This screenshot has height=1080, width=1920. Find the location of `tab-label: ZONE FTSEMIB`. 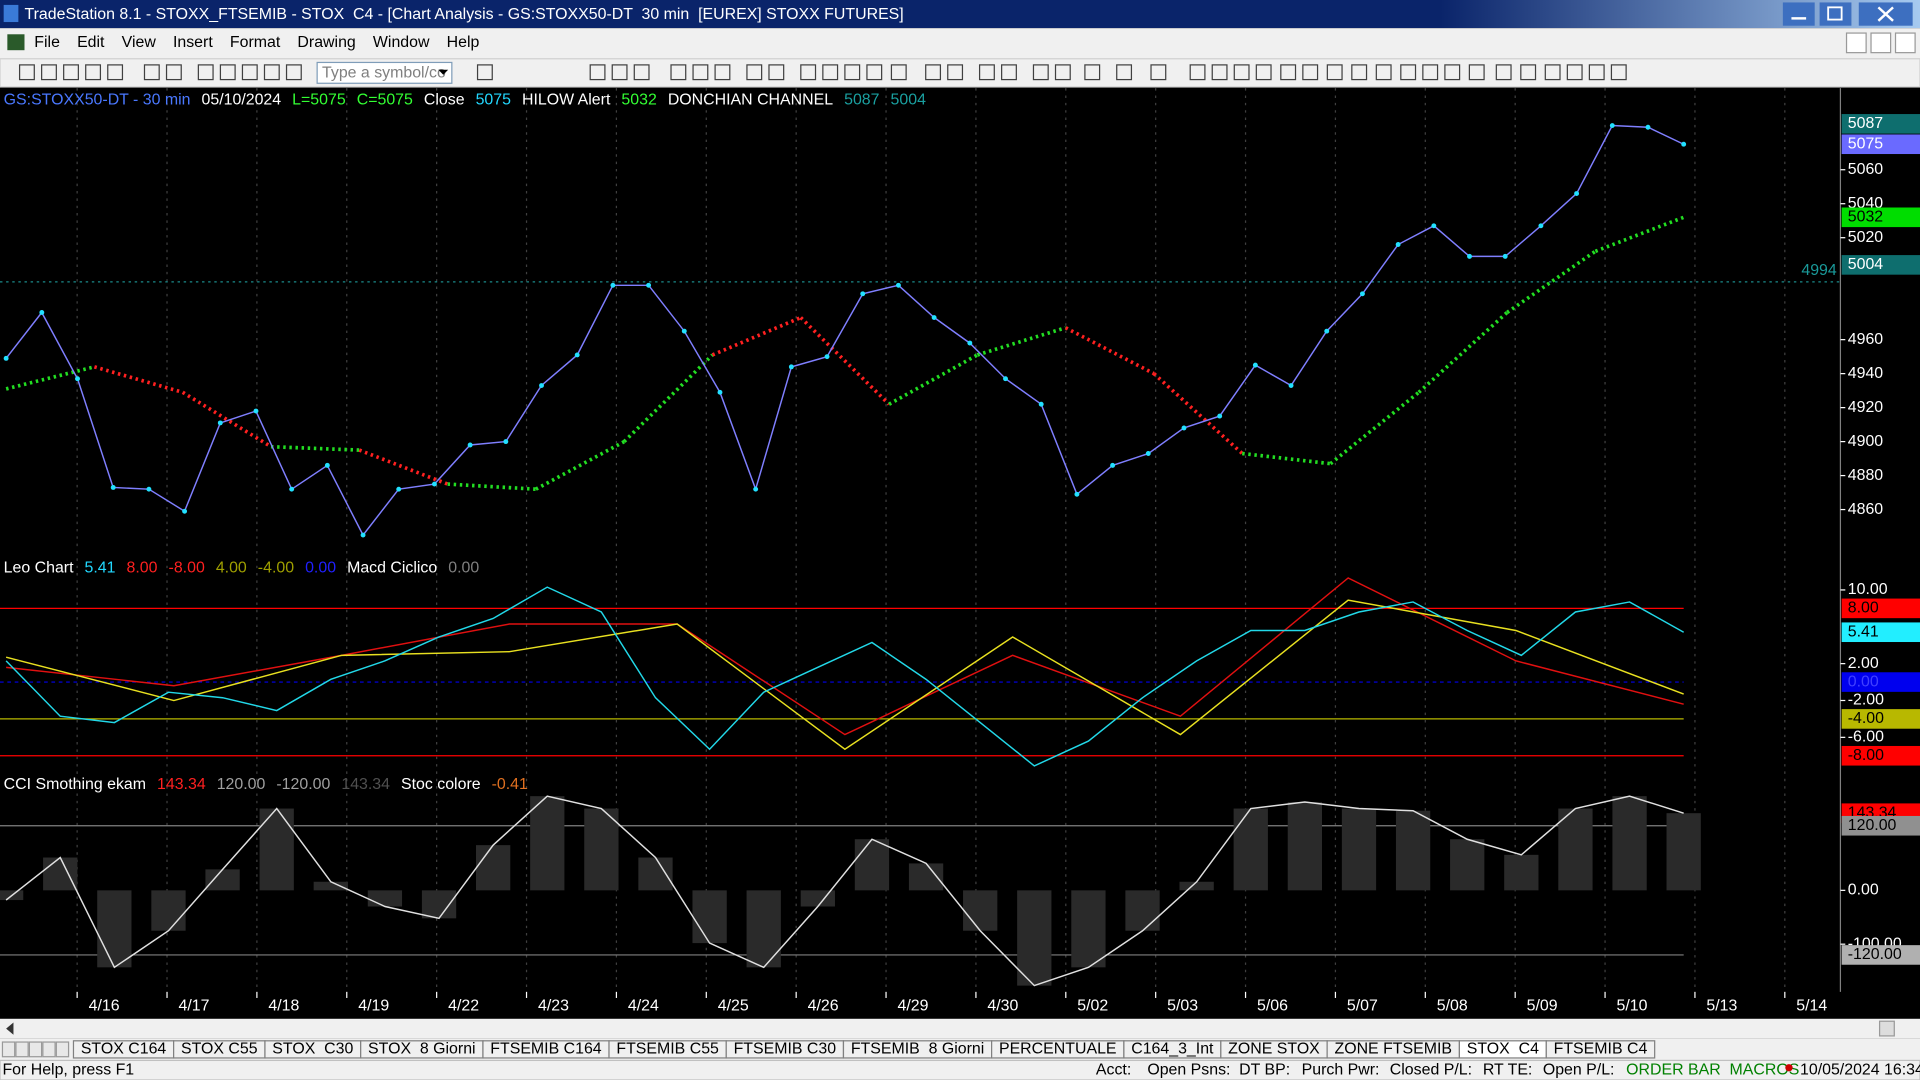

tab-label: ZONE FTSEMIB is located at coordinates (1393, 1049).